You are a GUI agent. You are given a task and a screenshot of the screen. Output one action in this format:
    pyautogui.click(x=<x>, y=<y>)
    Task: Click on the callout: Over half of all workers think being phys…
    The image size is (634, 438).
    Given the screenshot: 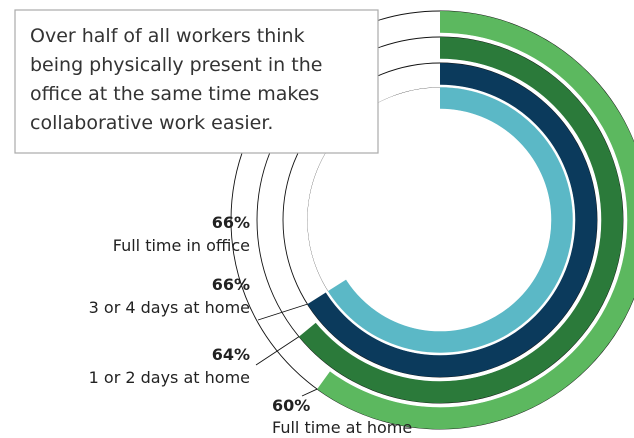 What is the action you would take?
    pyautogui.click(x=176, y=79)
    